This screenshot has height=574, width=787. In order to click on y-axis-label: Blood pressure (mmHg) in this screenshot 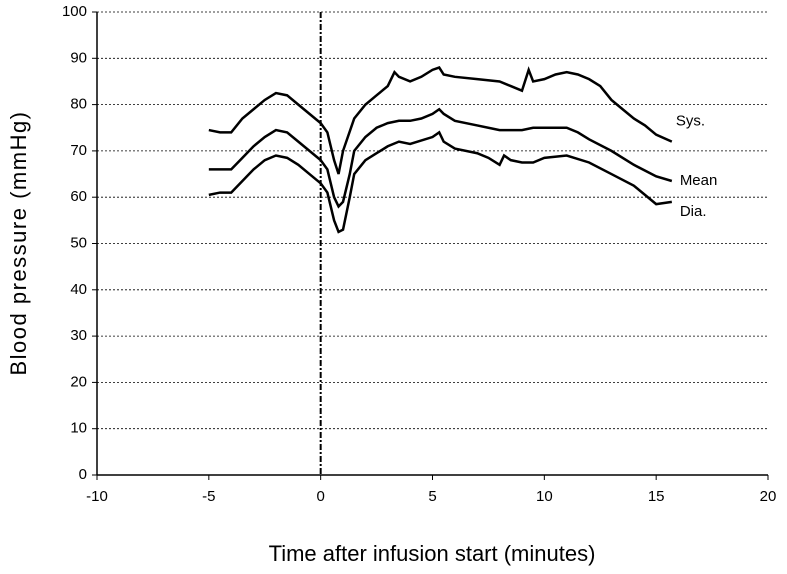, I will do `click(18, 242)`.